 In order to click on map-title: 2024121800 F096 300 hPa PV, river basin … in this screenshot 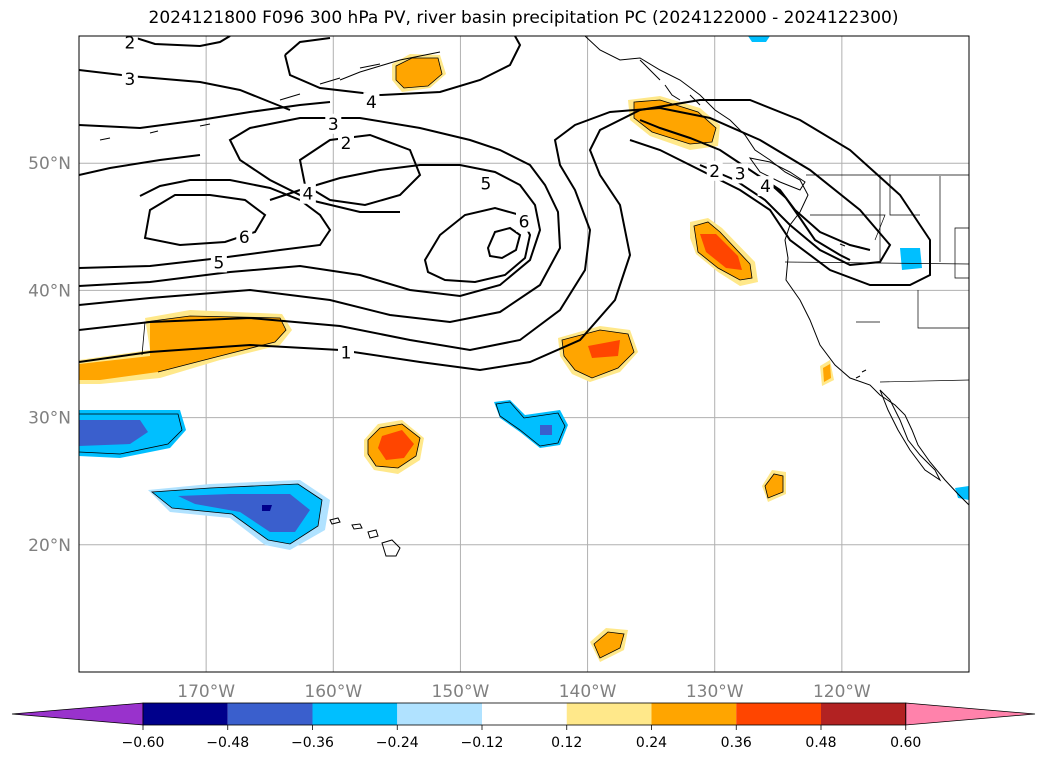, I will do `click(523, 18)`.